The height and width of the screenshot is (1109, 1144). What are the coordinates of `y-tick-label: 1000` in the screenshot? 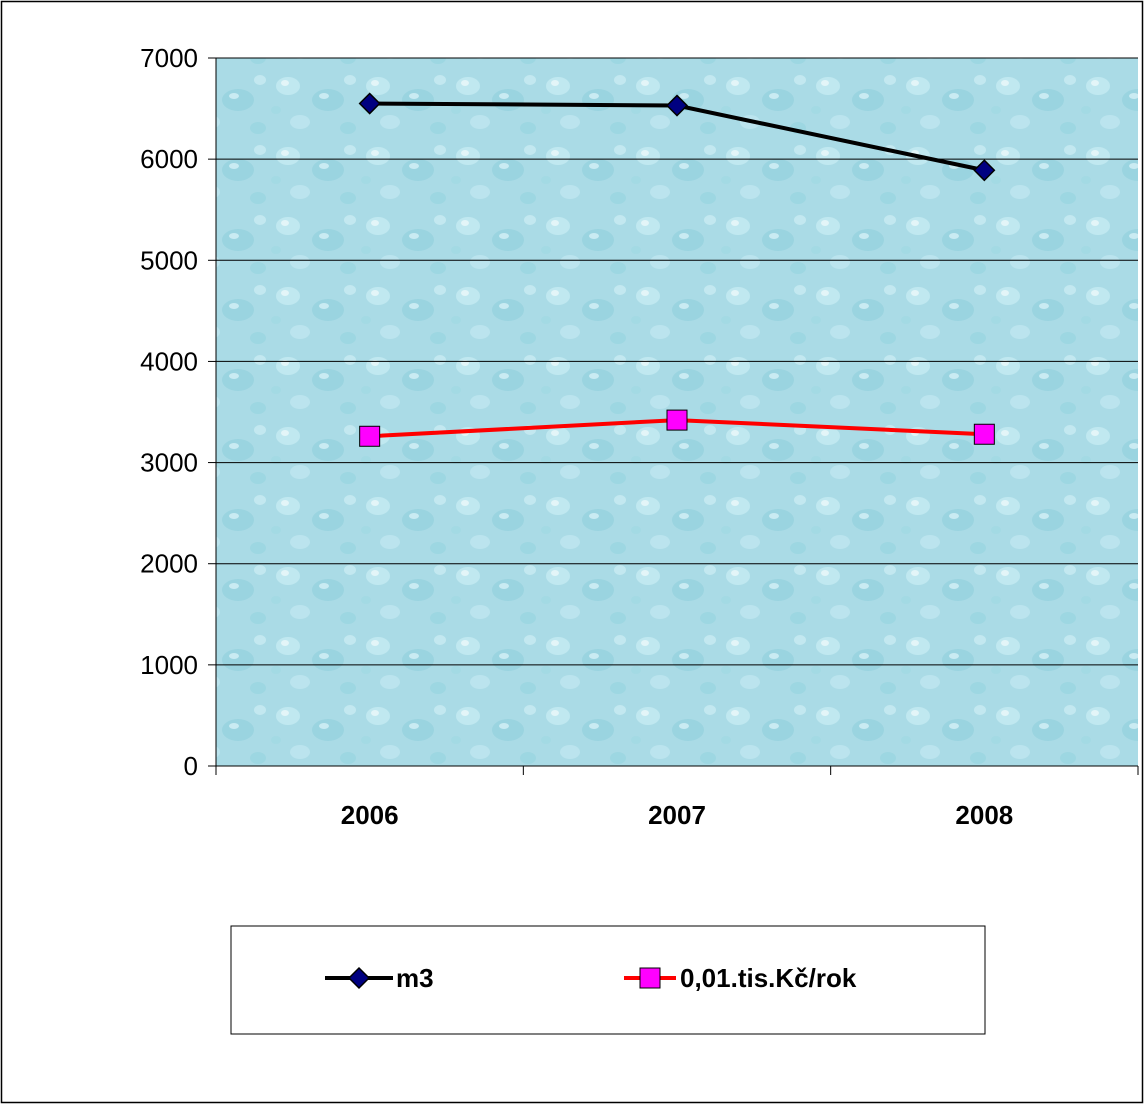 It's located at (169, 665).